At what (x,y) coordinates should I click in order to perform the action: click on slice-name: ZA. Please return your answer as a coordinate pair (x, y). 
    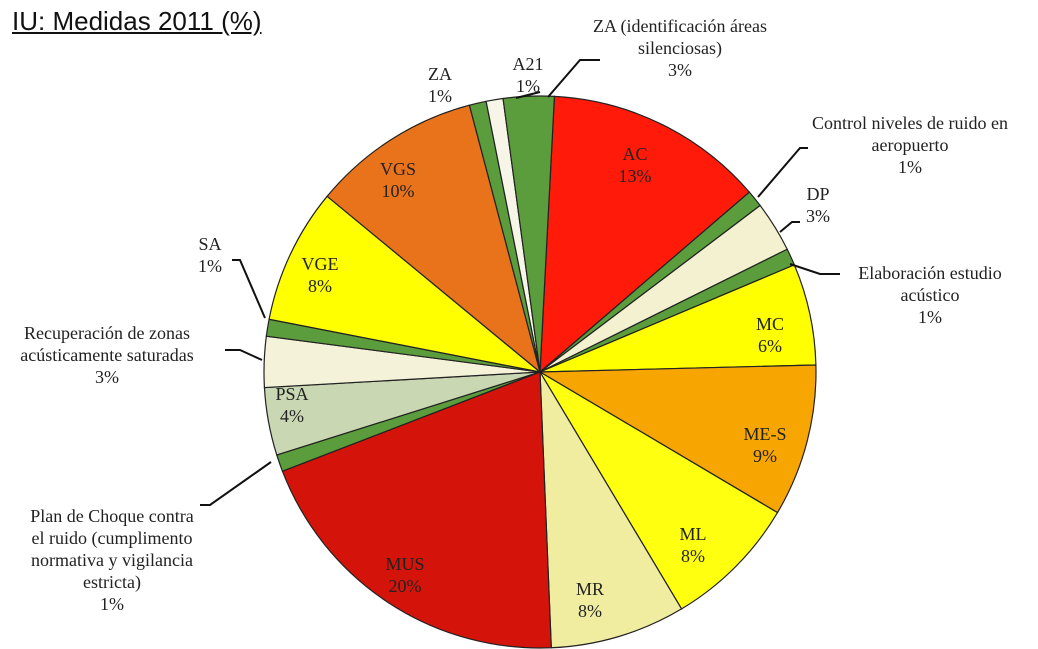
    Looking at the image, I should click on (440, 74).